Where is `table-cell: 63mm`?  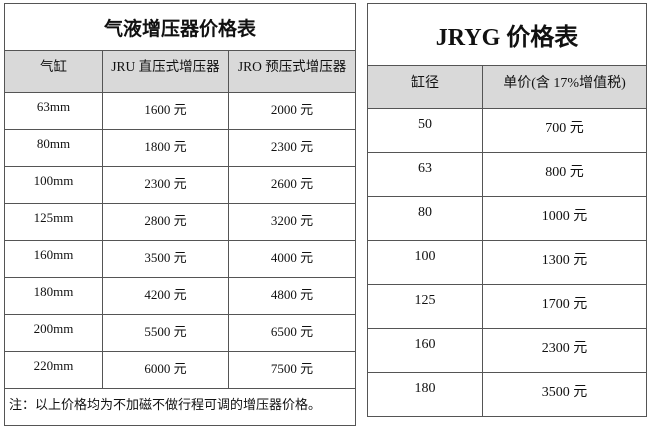 table-cell: 63mm is located at coordinates (53, 111).